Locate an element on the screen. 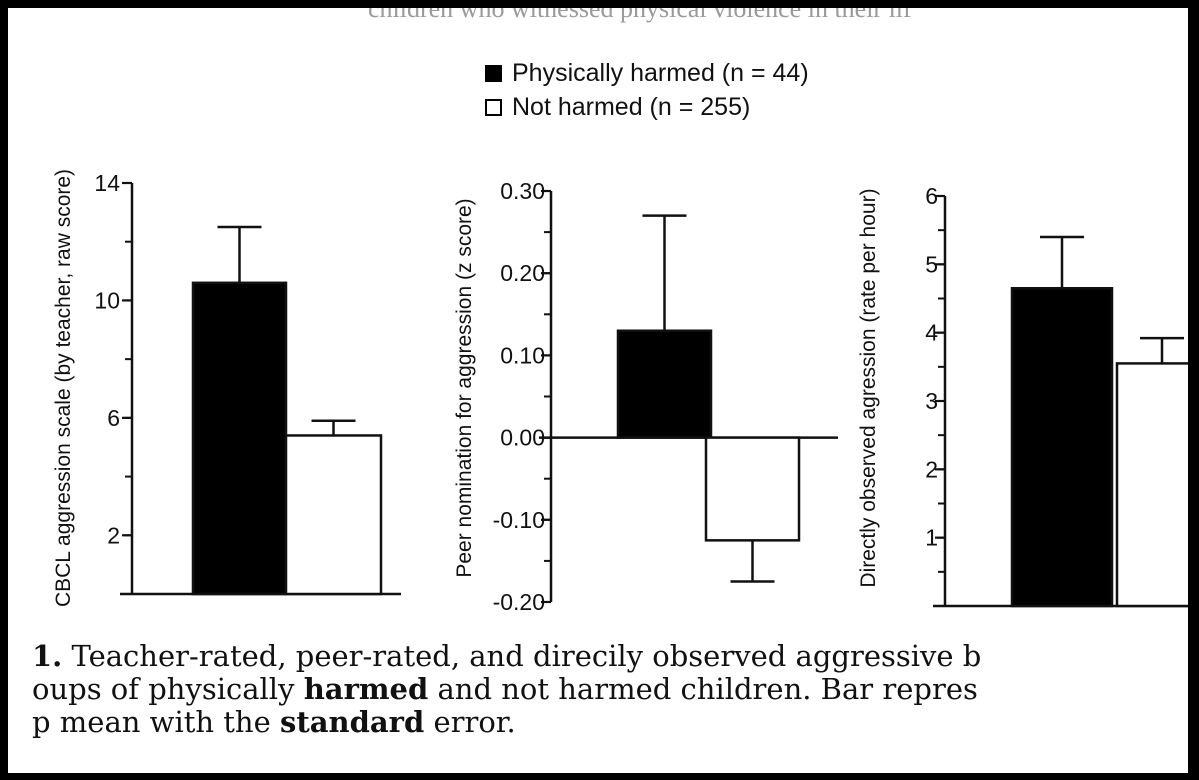  caption-text-3c: error. is located at coordinates (470, 722).